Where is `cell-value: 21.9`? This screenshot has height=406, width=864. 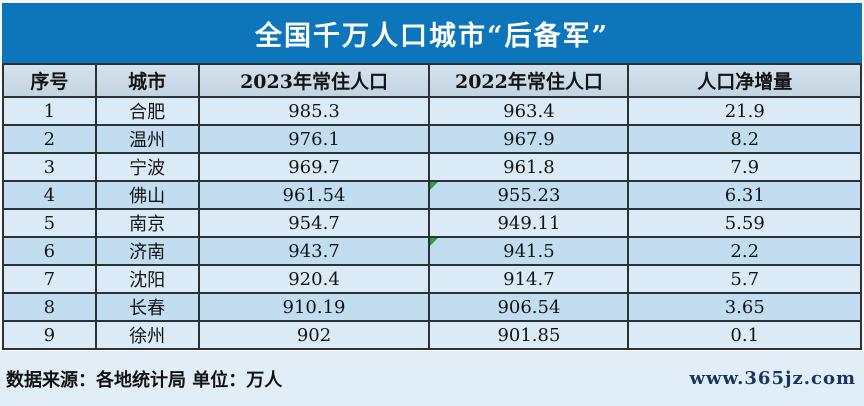
cell-value: 21.9 is located at coordinates (744, 111).